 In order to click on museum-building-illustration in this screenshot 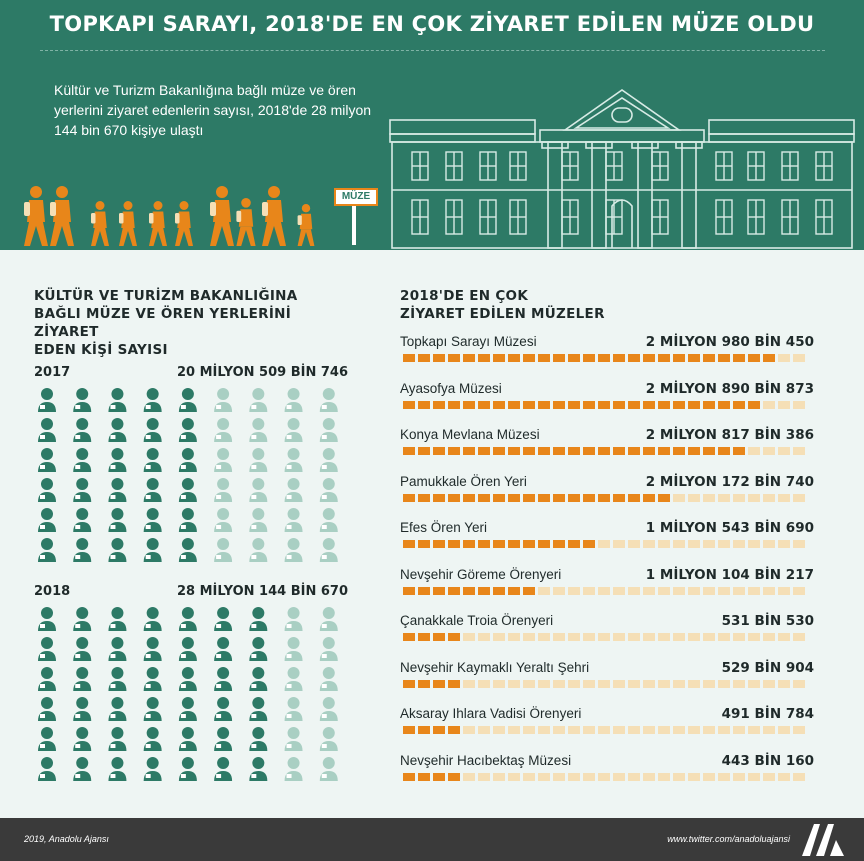, I will do `click(622, 169)`.